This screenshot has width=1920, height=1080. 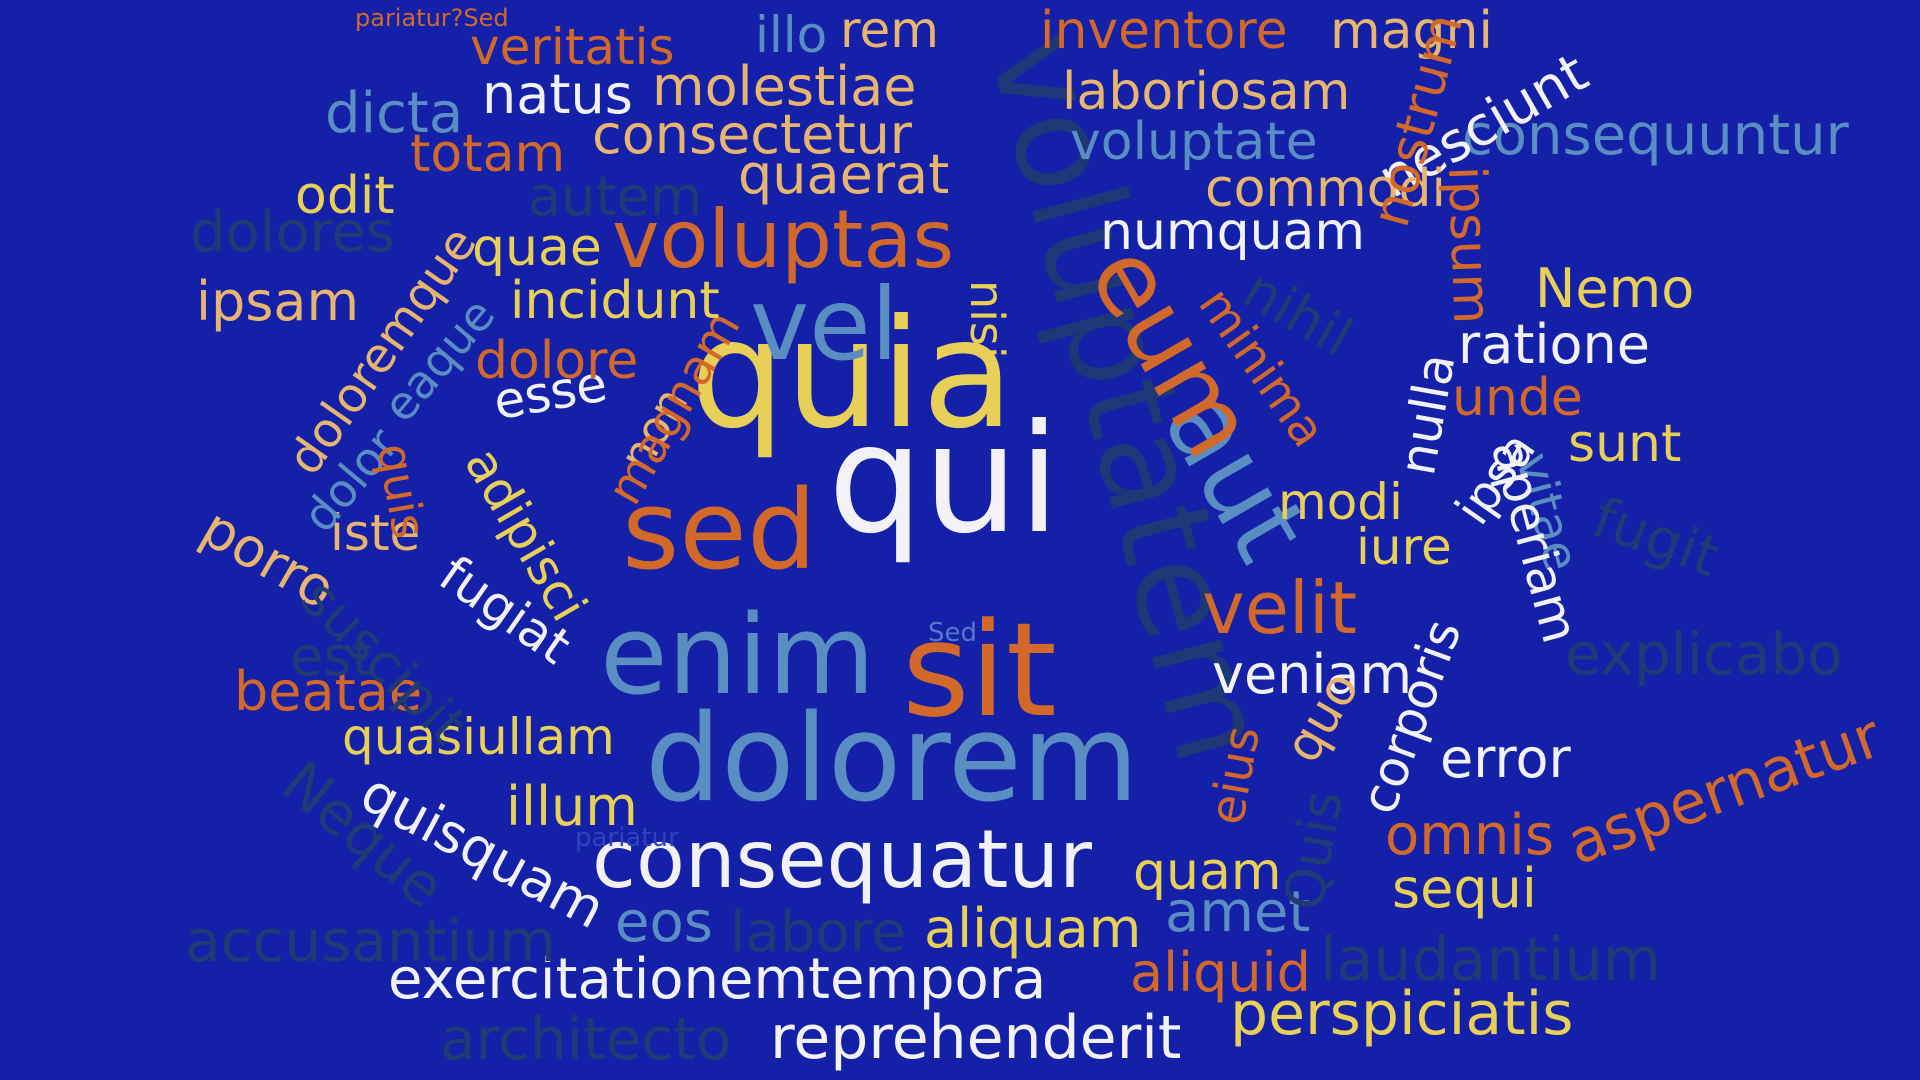 I want to click on word: sequi, so click(x=1464, y=888).